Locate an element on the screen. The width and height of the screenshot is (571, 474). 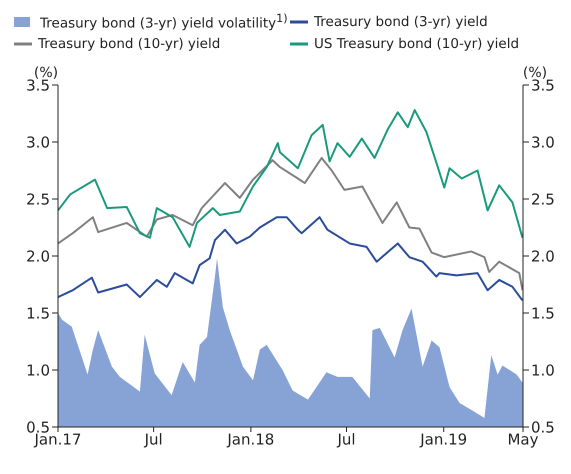
y-tick-label: 2.0 is located at coordinates (38, 255).